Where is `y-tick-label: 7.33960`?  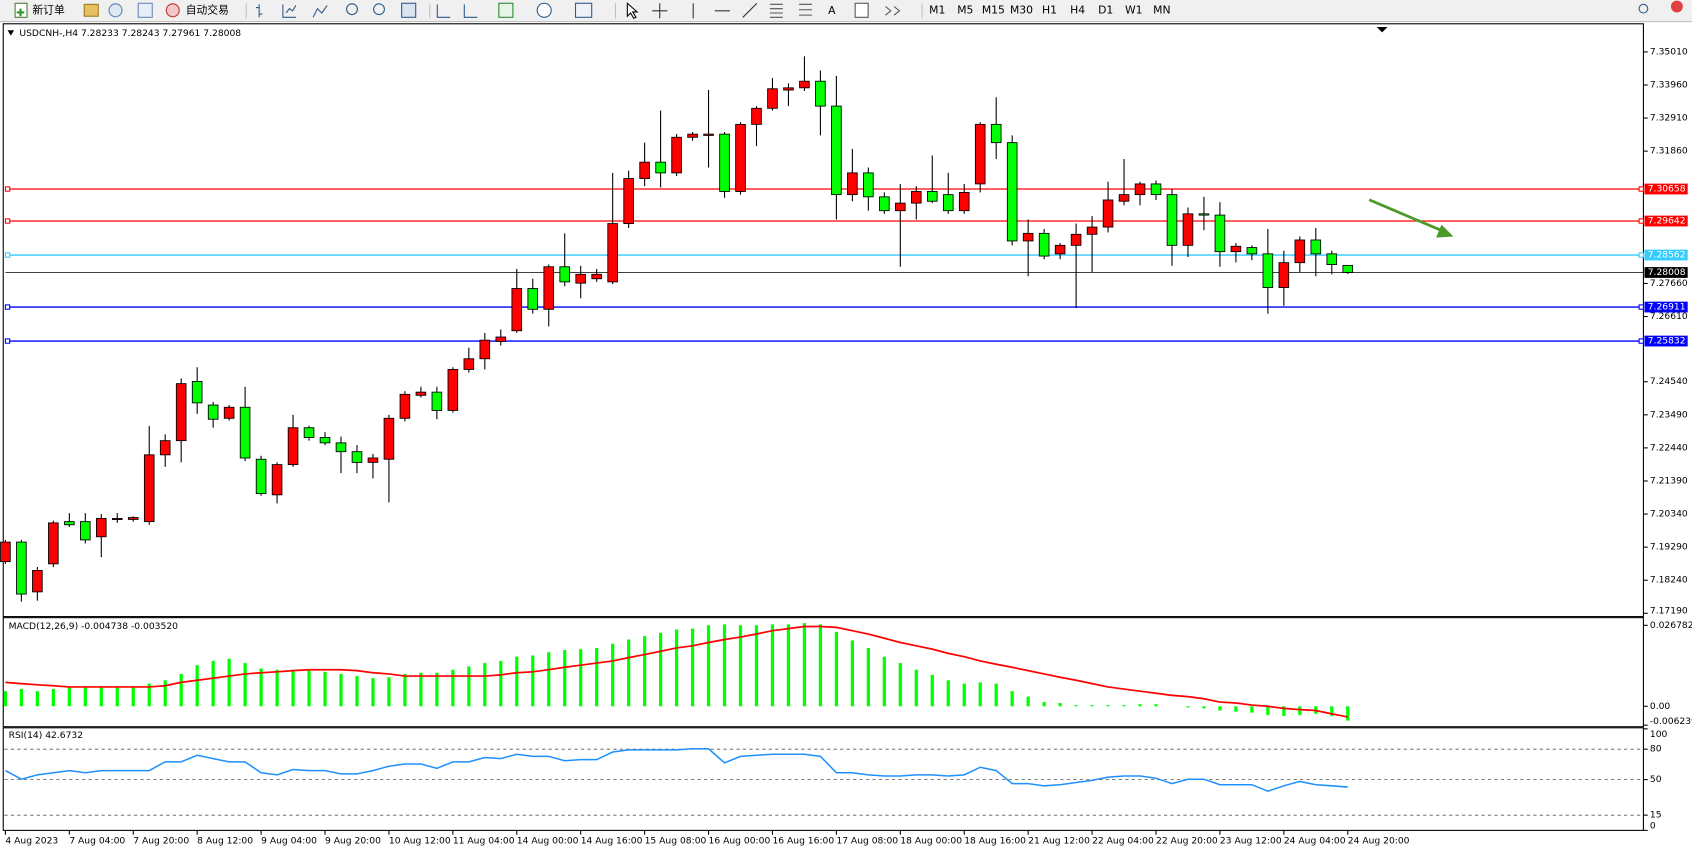 y-tick-label: 7.33960 is located at coordinates (1669, 84).